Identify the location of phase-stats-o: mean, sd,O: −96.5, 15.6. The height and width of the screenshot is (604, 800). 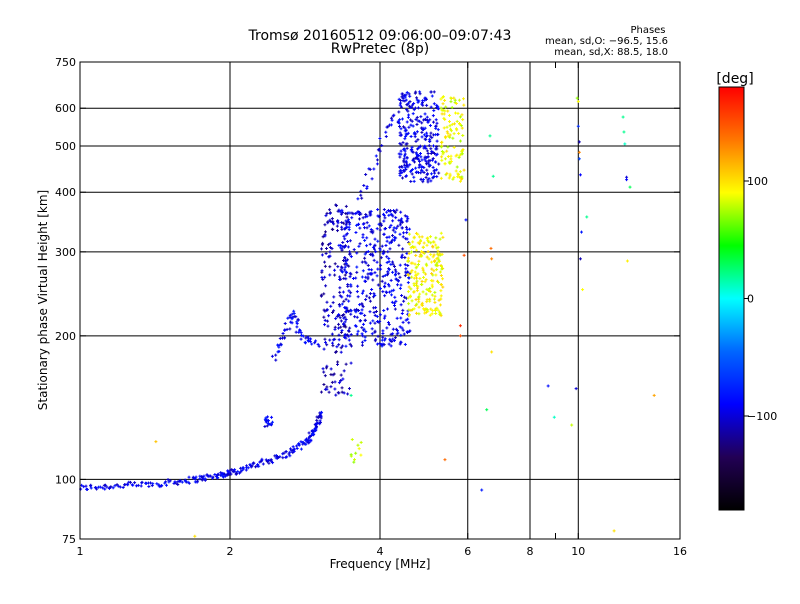
(606, 41).